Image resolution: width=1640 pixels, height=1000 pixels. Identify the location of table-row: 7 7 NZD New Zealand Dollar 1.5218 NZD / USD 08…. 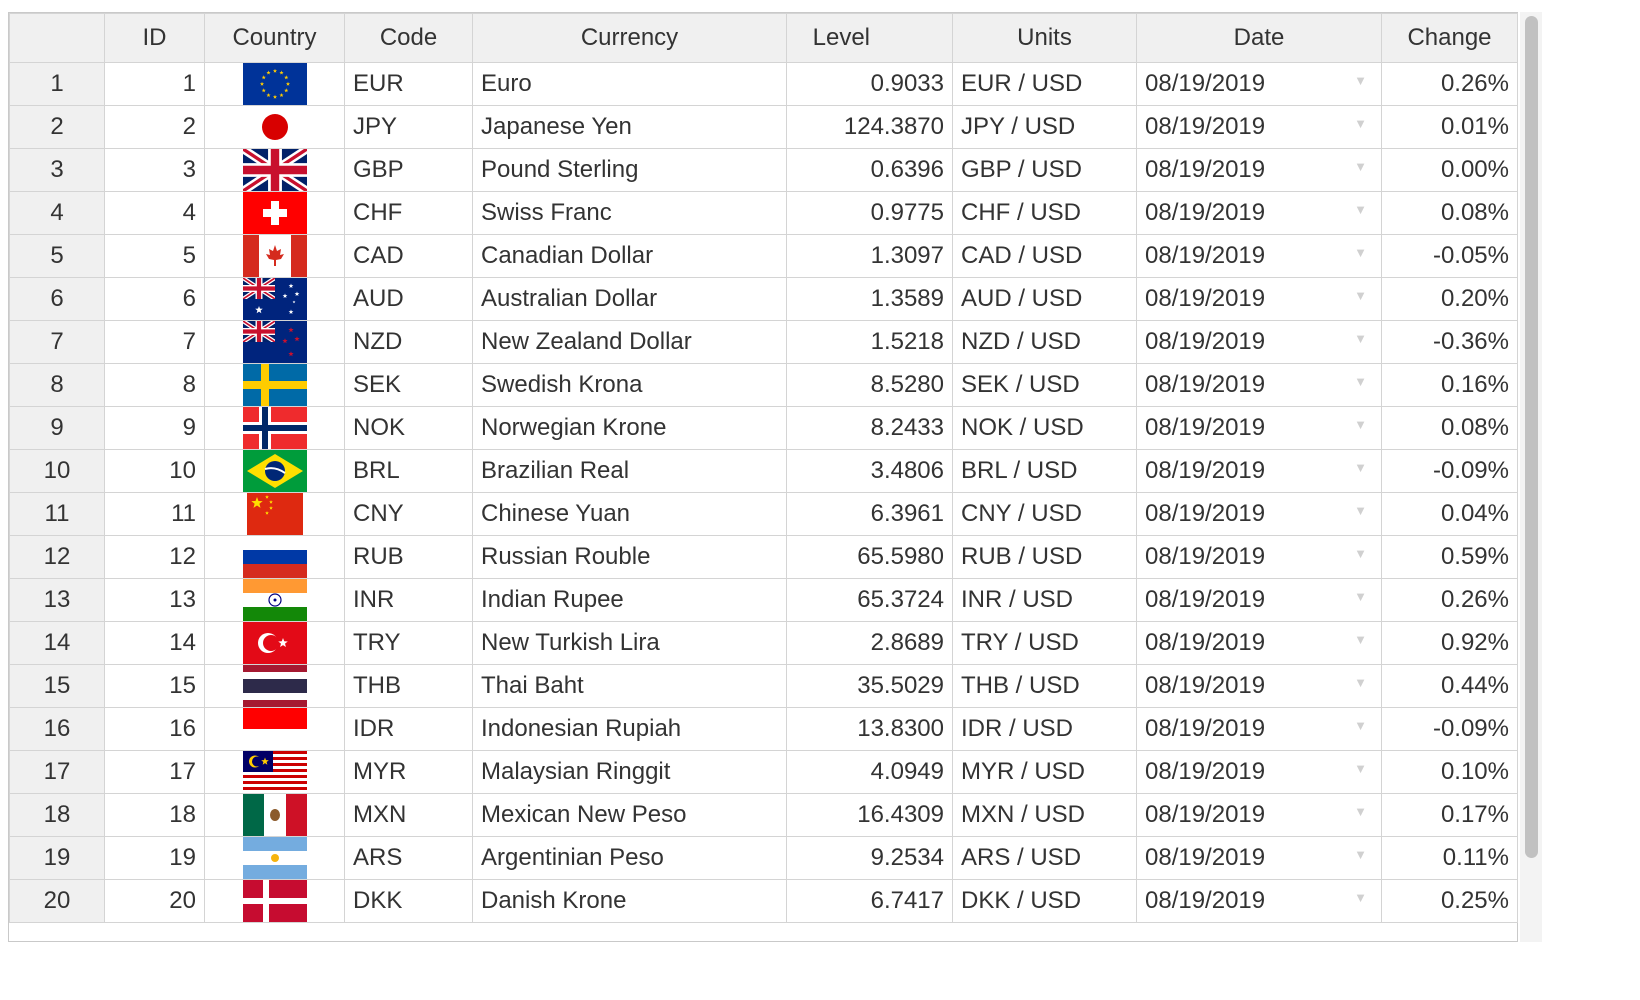
(763, 342).